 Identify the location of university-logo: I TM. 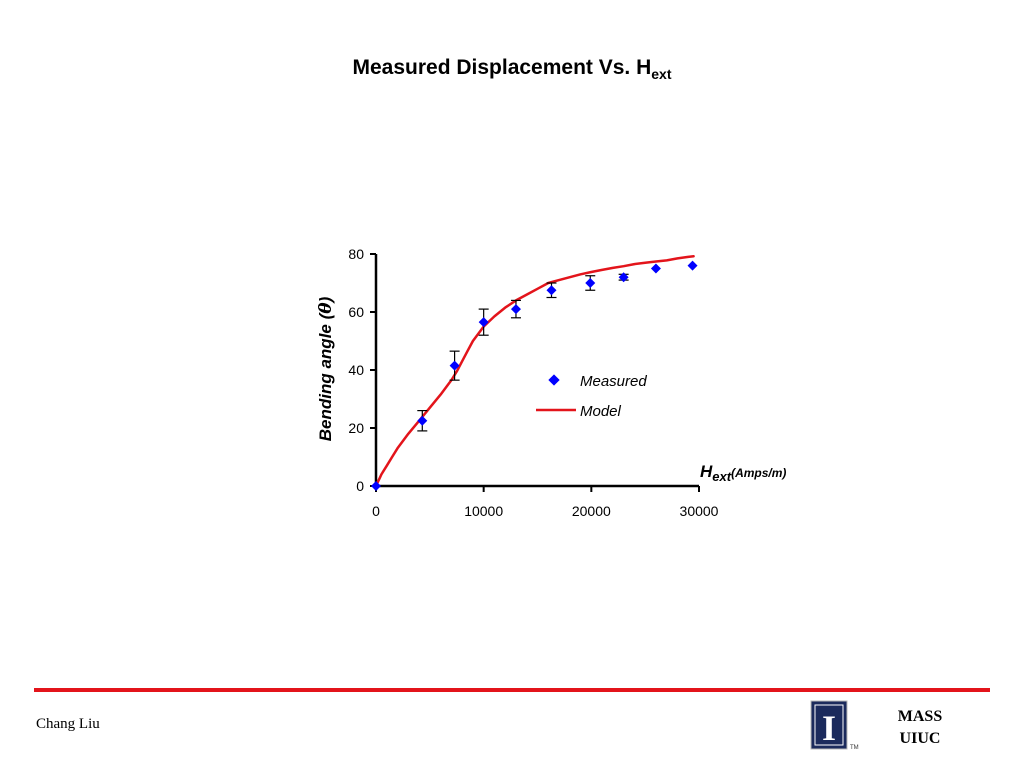
(834, 725).